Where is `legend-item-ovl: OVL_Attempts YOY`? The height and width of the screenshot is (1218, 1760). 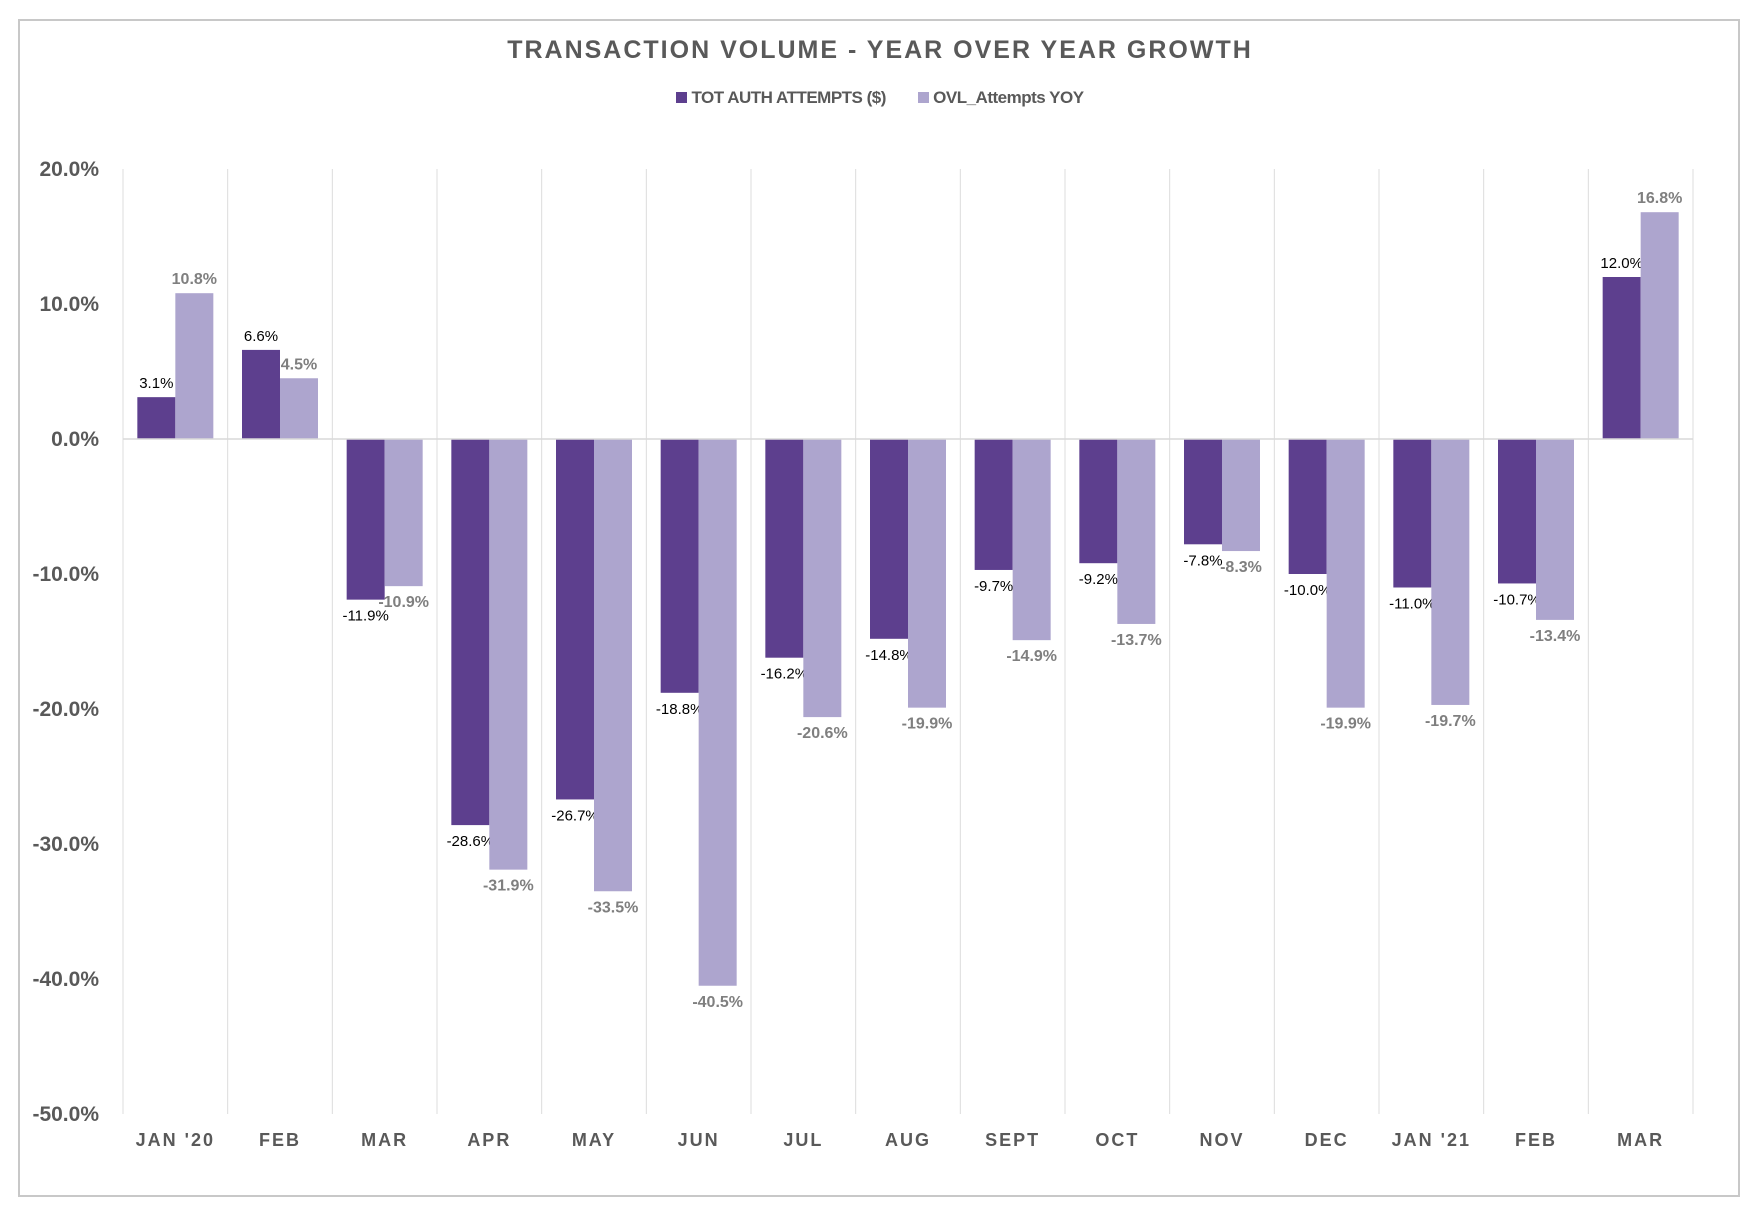 legend-item-ovl: OVL_Attempts YOY is located at coordinates (1001, 98).